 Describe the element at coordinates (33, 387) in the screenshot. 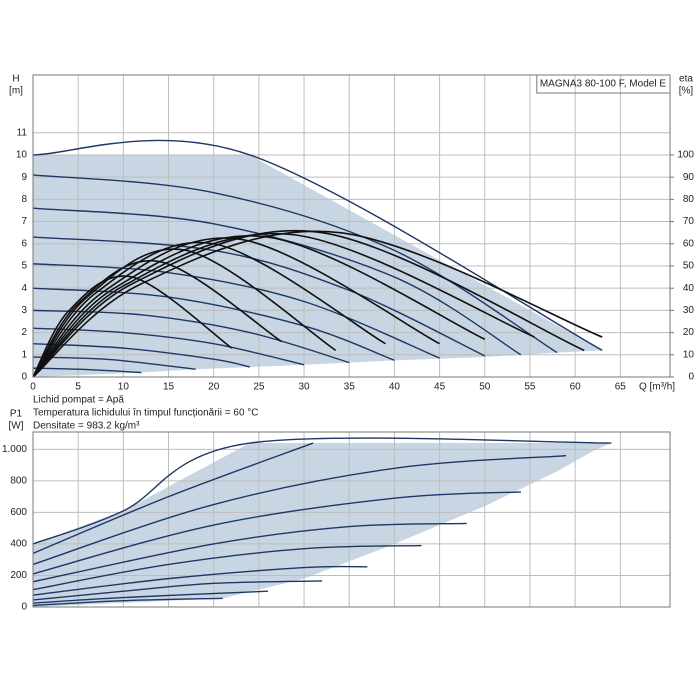

I see `x-tick-label: 0` at that location.